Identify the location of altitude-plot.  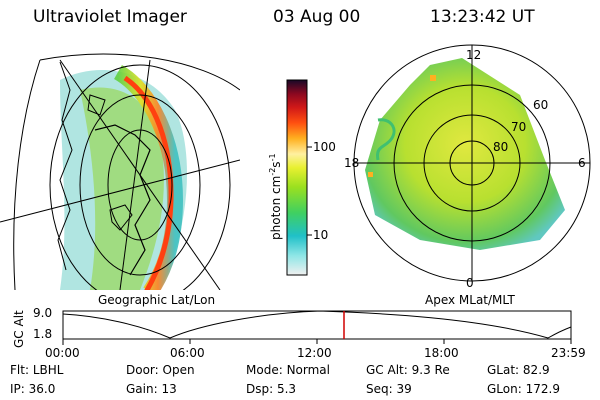
(317, 327).